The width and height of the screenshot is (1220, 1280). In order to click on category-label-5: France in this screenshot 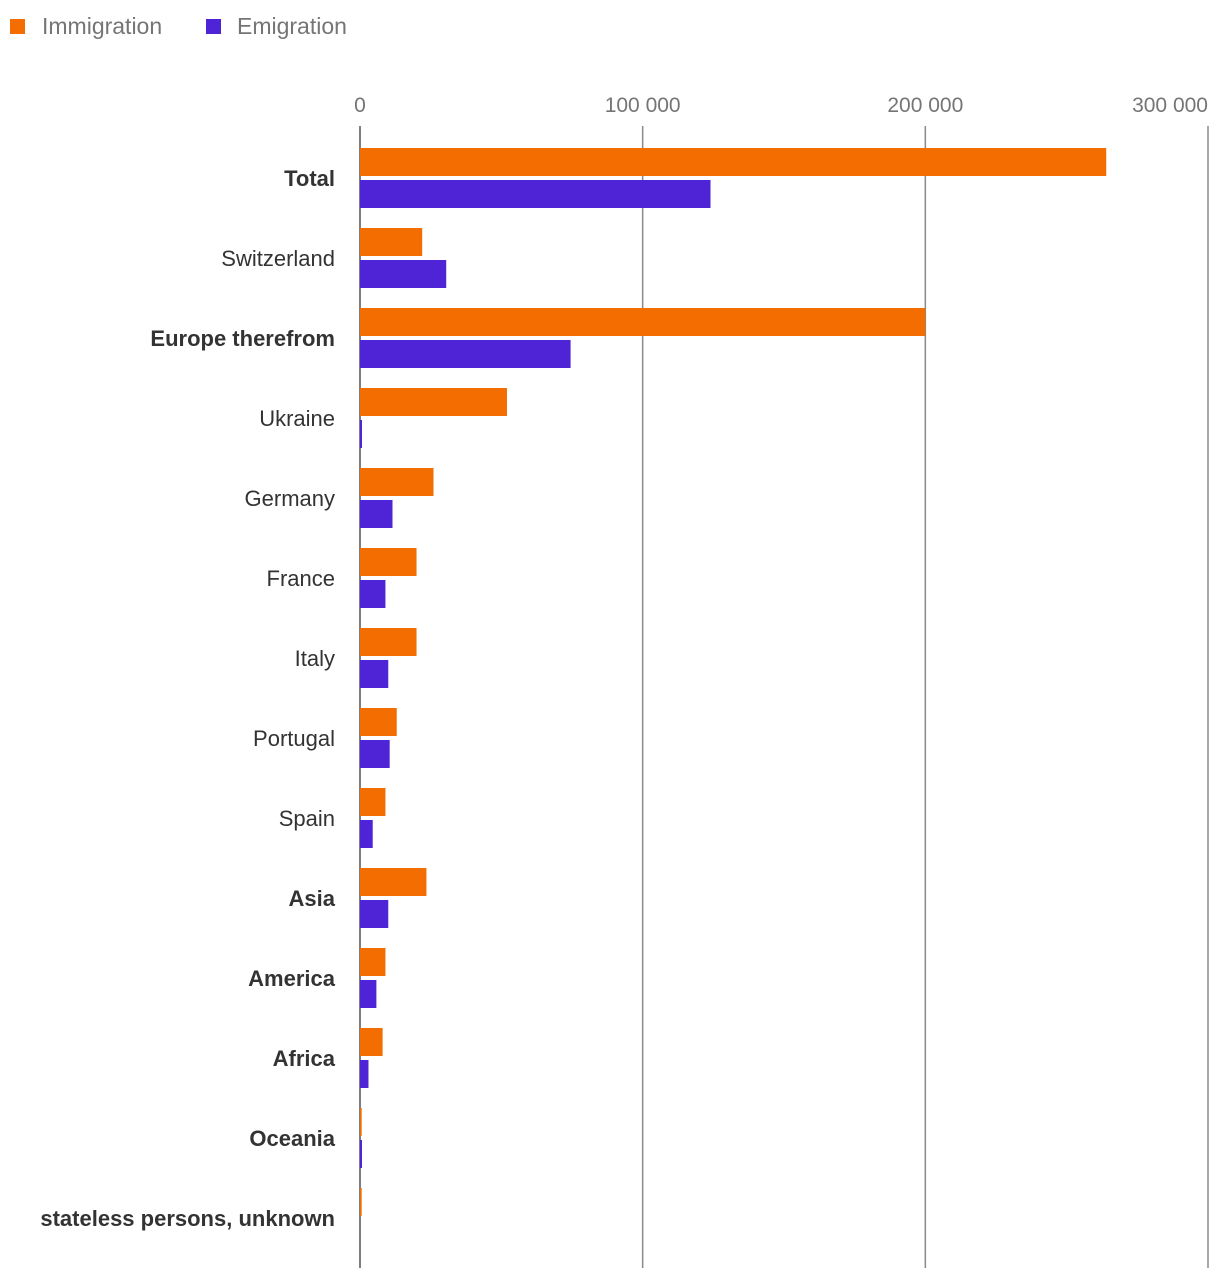, I will do `click(301, 578)`.